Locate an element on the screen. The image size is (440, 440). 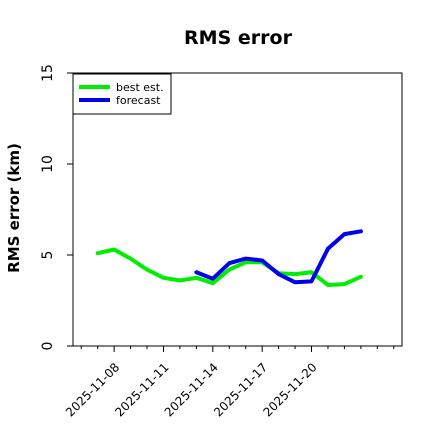
y-tick-label: 5 is located at coordinates (48, 255).